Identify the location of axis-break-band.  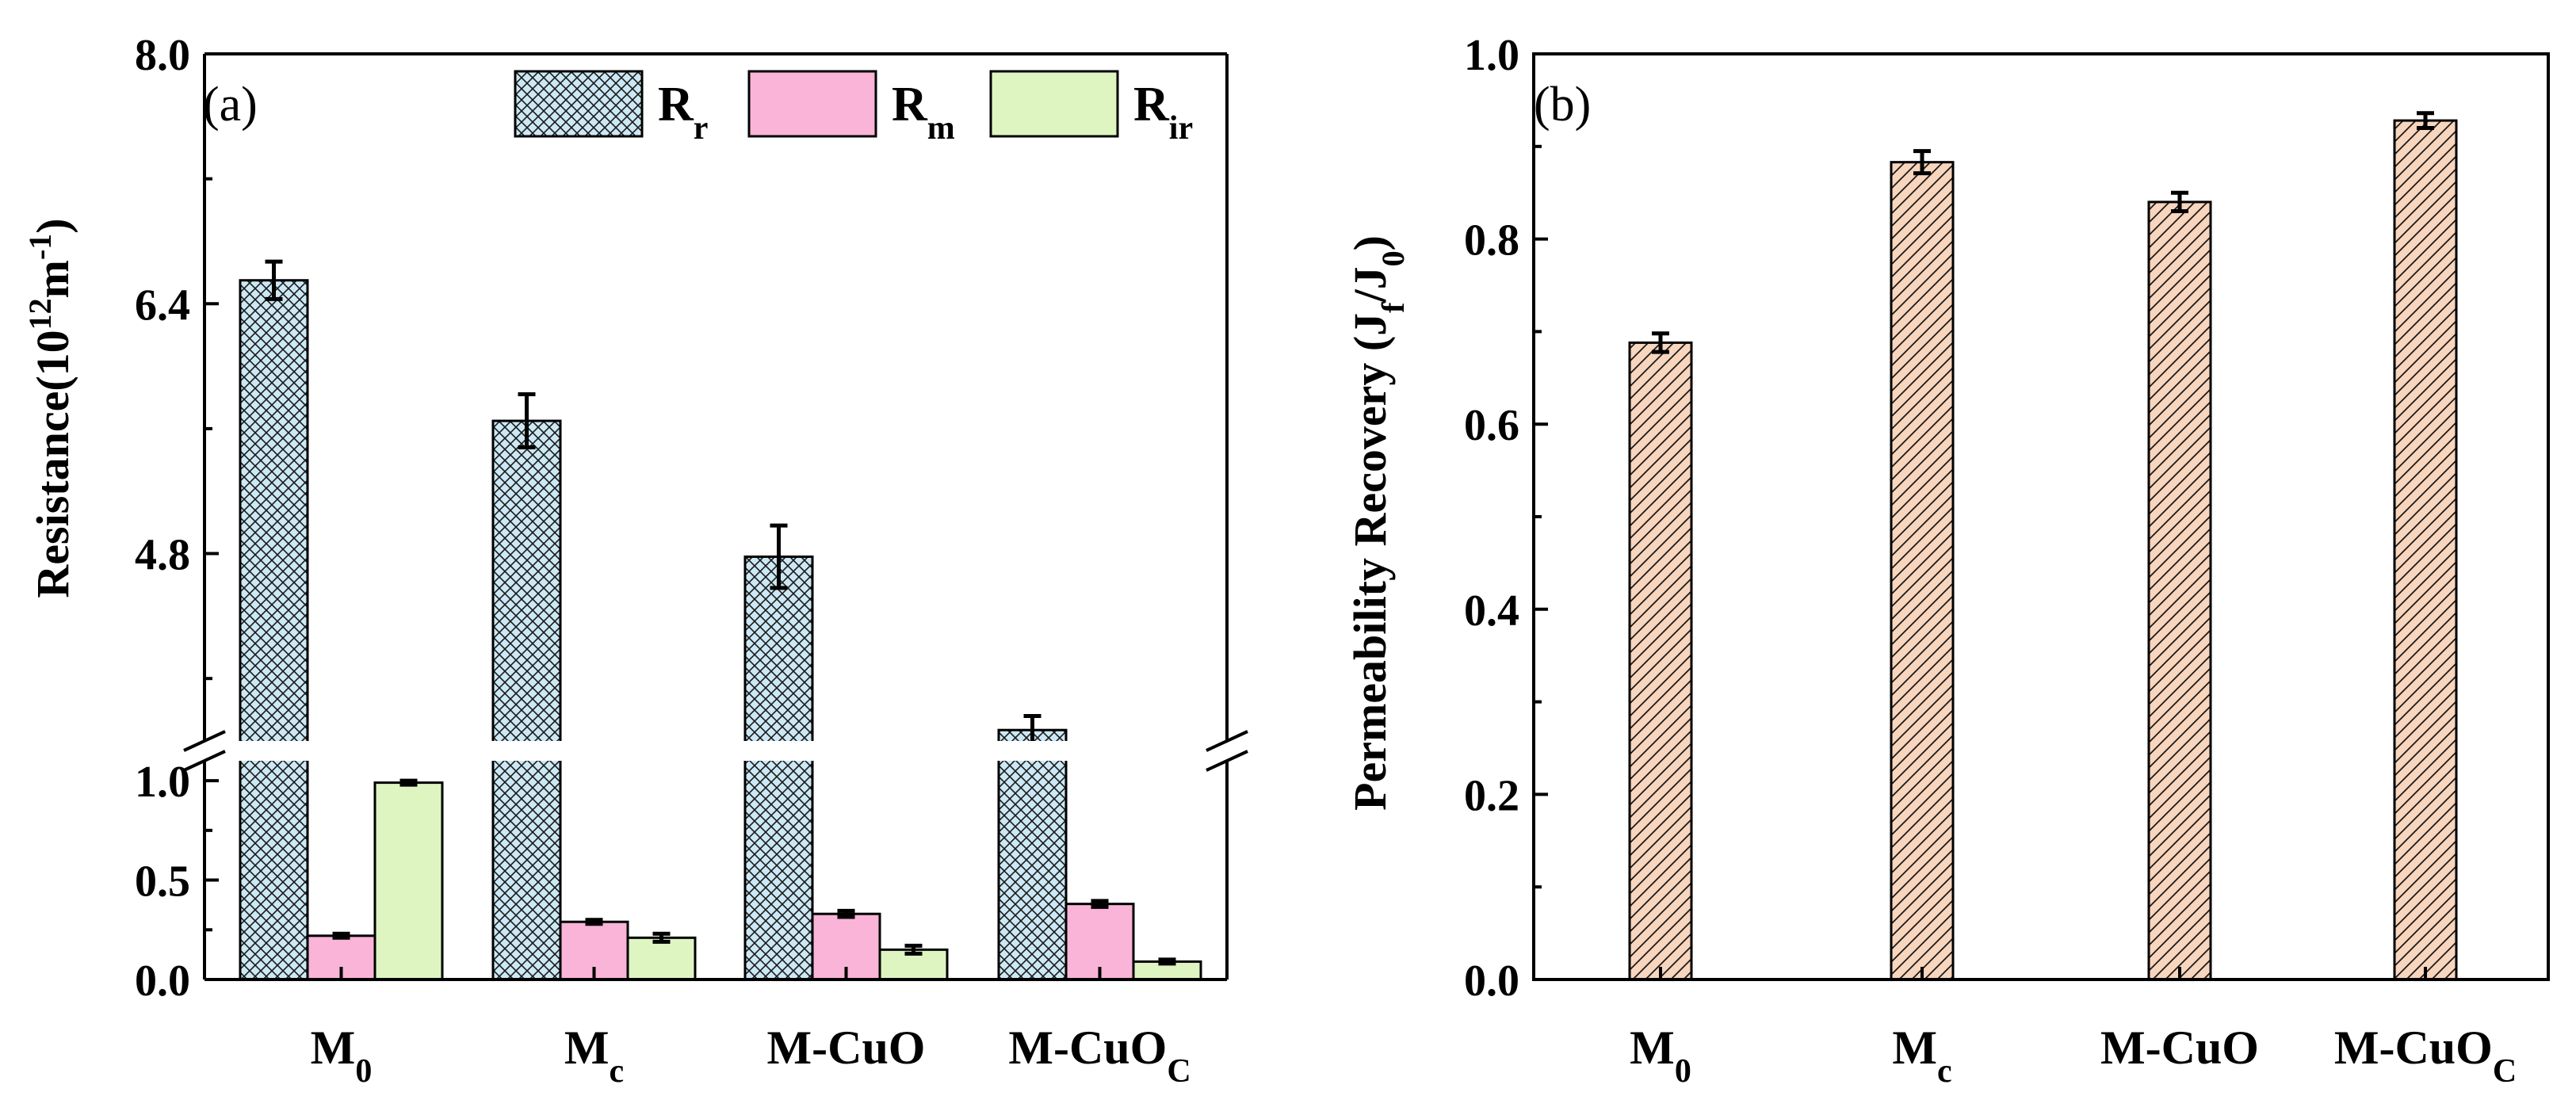
(716, 751).